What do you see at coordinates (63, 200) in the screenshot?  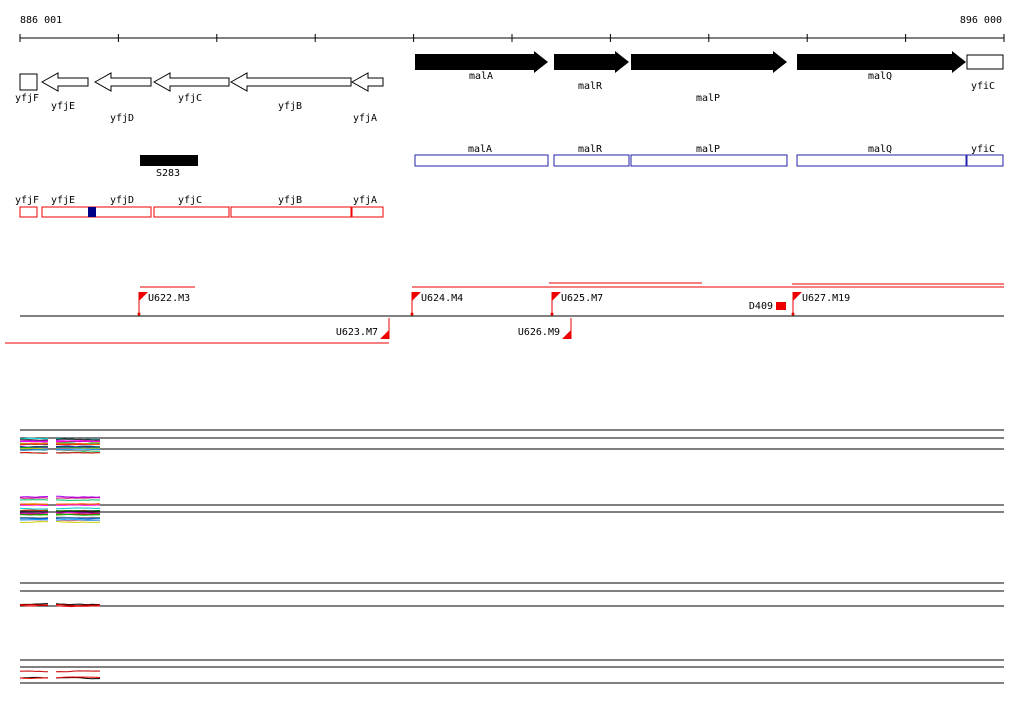 I see `red-feature-label: yfjE` at bounding box center [63, 200].